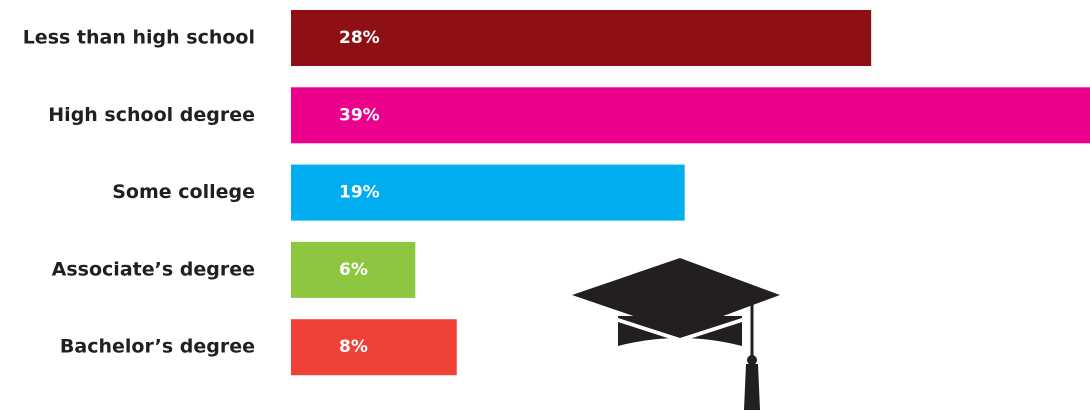 This screenshot has width=1090, height=411. Describe the element at coordinates (359, 193) in the screenshot. I see `value-label: 19%` at that location.